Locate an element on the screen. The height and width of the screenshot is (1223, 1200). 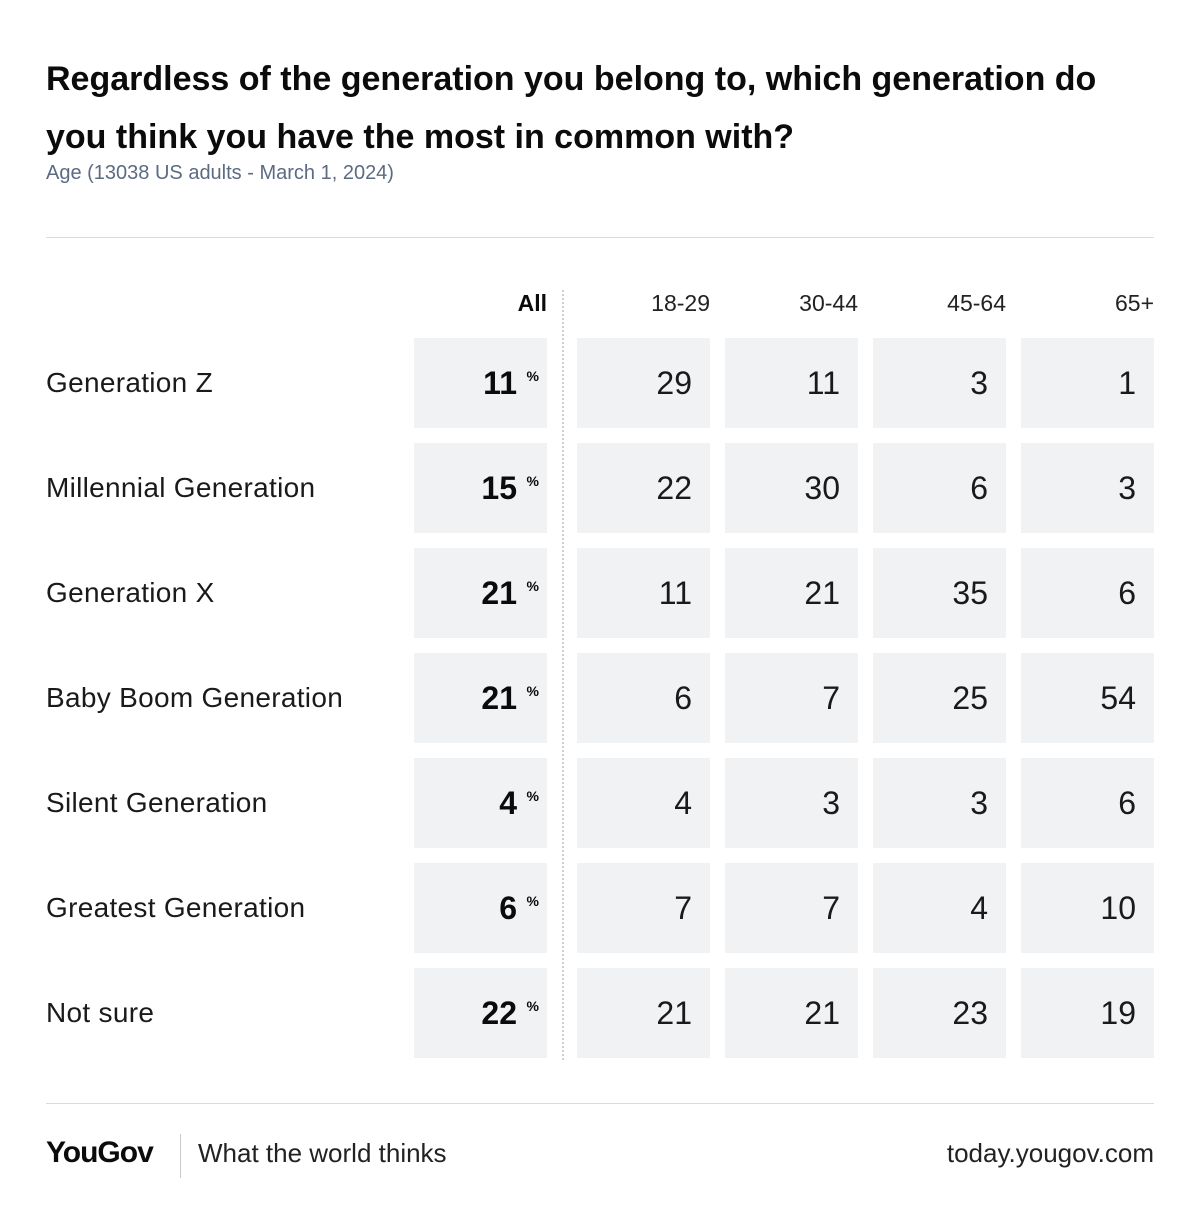
all-value-cell: 22% is located at coordinates (480, 1013).